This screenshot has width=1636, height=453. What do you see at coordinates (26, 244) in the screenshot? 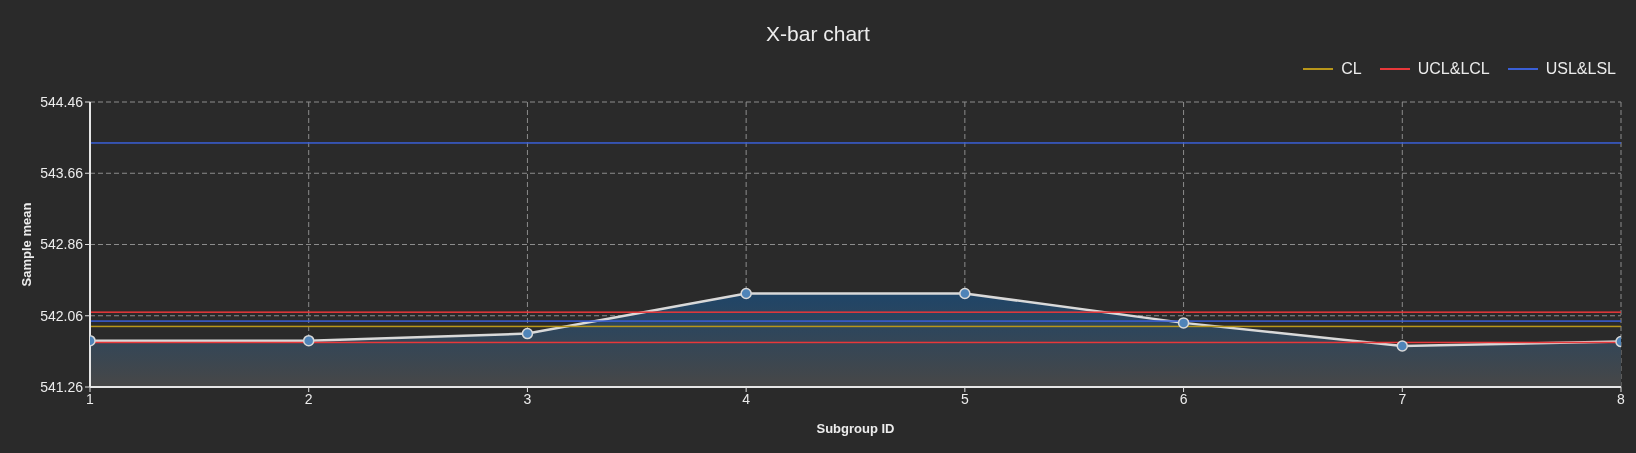
I see `y-axis-title: Sample mean` at bounding box center [26, 244].